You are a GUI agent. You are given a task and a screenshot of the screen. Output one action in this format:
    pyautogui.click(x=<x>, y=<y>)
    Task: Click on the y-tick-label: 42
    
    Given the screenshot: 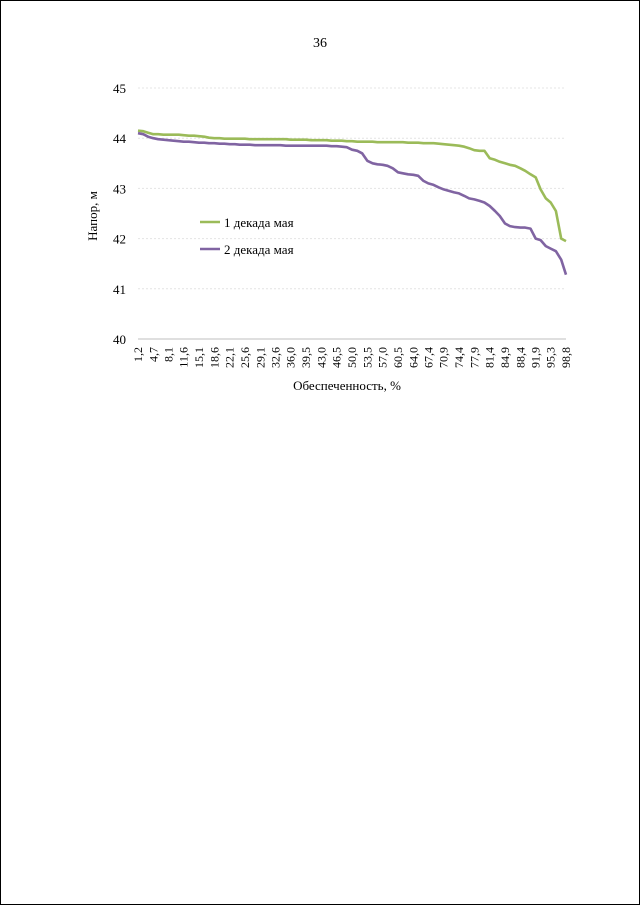 What is the action you would take?
    pyautogui.click(x=119, y=239)
    